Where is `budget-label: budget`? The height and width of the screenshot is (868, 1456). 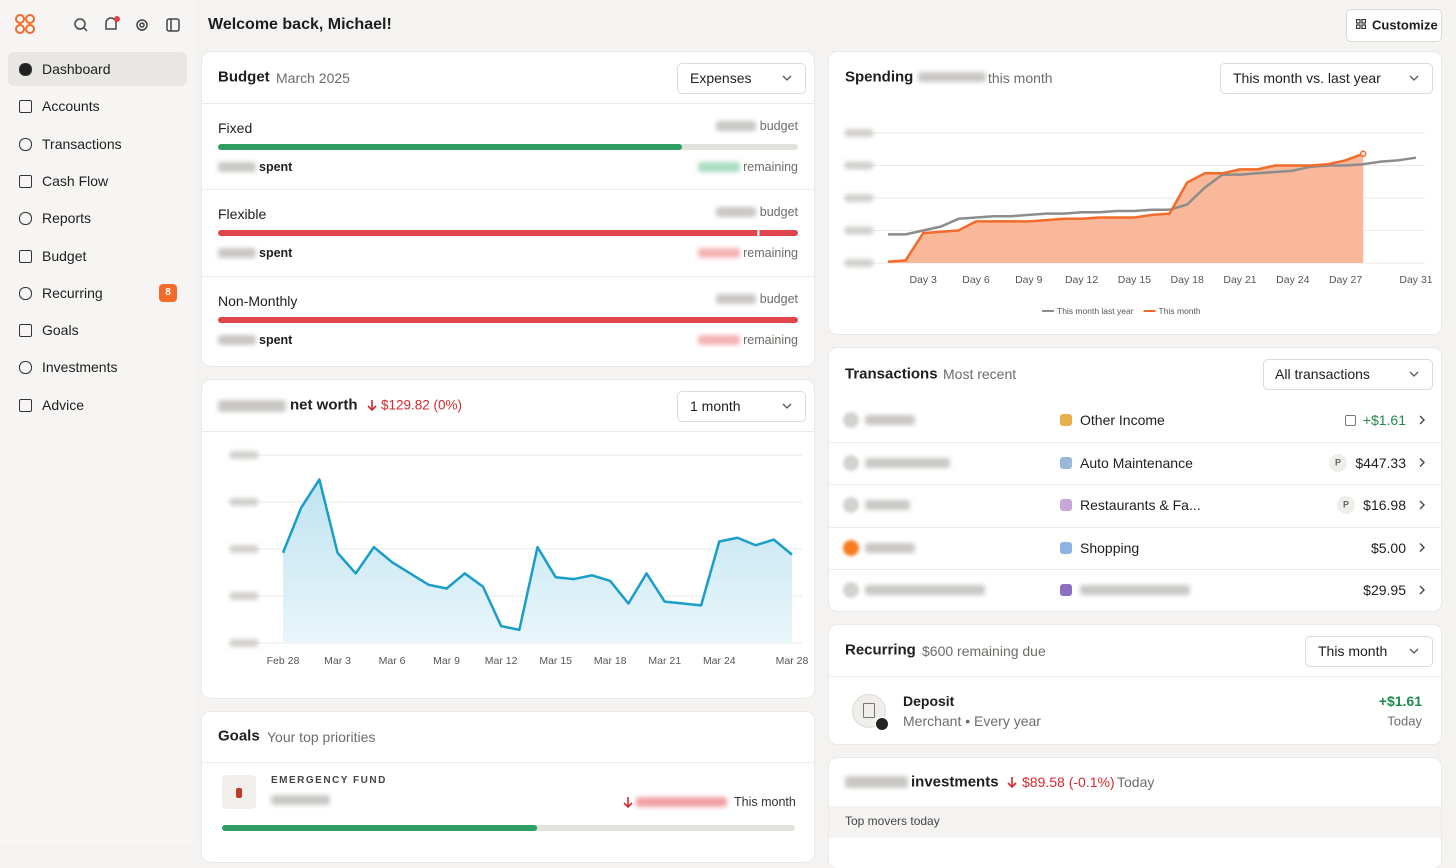
budget-label: budget is located at coordinates (778, 125).